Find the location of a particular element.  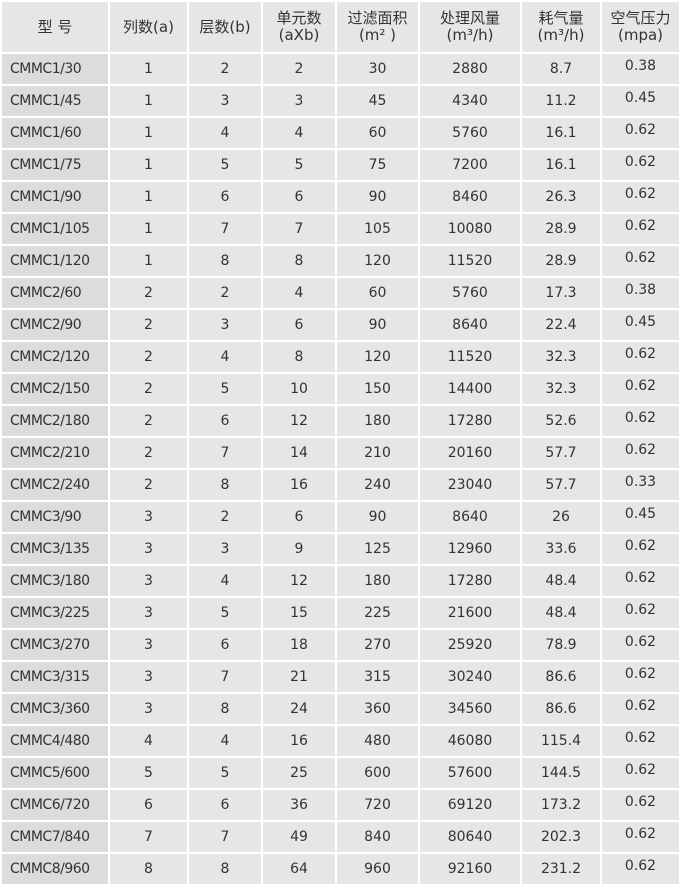

header-text: 空气压力 is located at coordinates (640, 18).